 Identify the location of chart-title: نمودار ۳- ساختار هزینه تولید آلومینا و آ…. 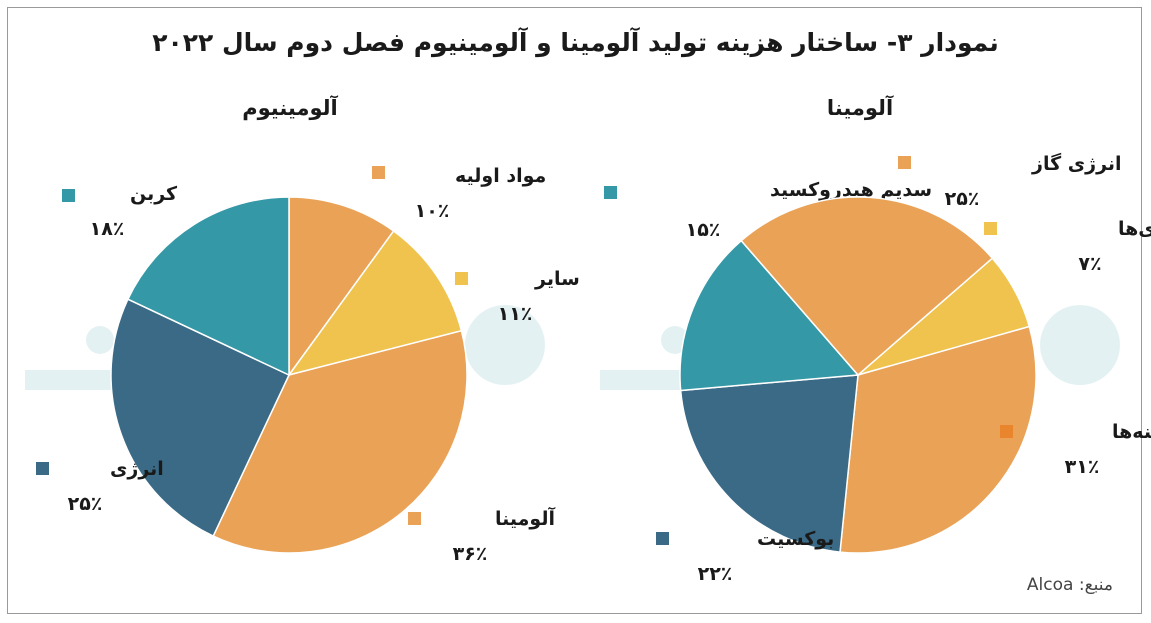
(575, 42).